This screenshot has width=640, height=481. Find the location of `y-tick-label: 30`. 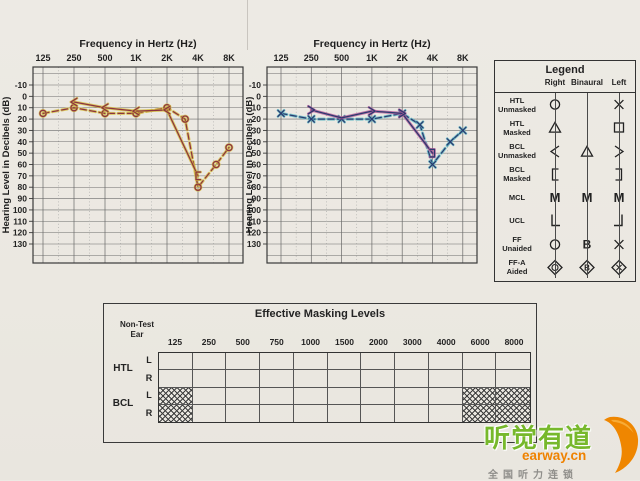

y-tick-label: 30 is located at coordinates (23, 130).